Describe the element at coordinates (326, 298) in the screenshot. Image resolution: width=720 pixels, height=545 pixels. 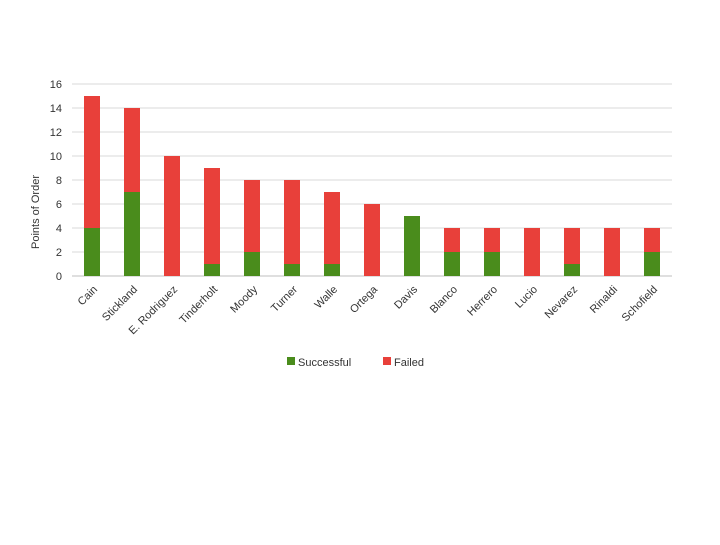
I see `x-tick-label: Walle` at that location.